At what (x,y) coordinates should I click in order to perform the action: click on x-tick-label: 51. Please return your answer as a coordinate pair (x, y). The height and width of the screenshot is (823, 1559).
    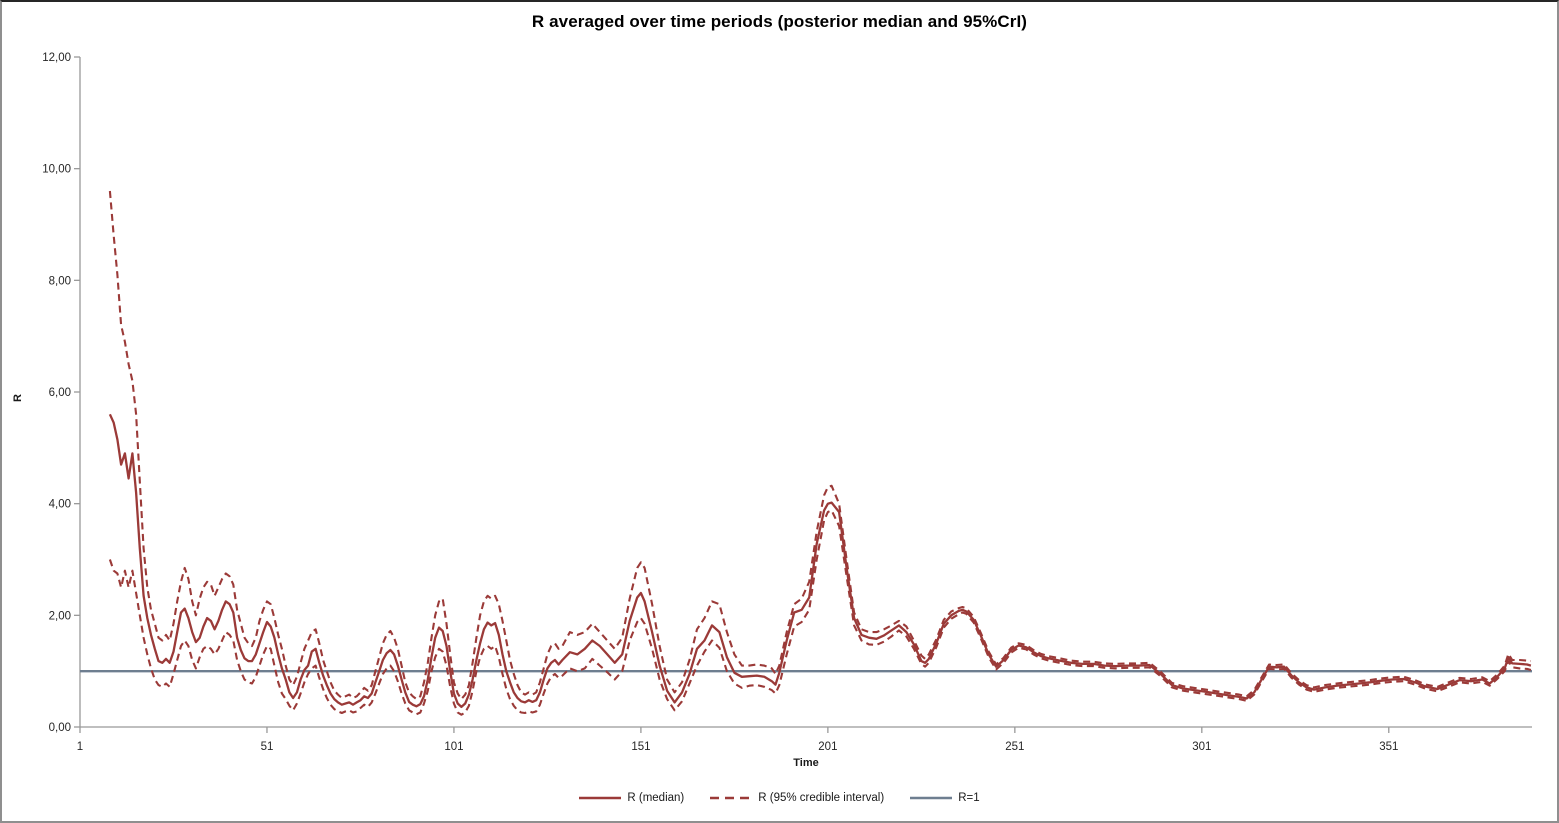
    Looking at the image, I should click on (267, 747).